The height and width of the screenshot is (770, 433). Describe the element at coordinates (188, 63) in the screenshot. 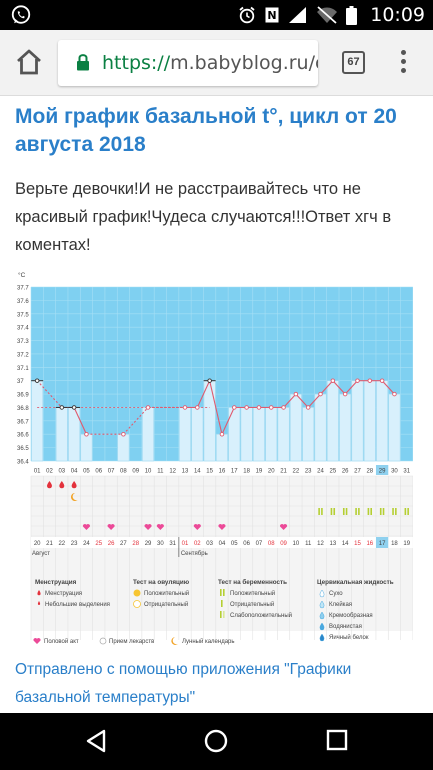

I see `url-bar: https://m.babyblog.ru/cc` at that location.